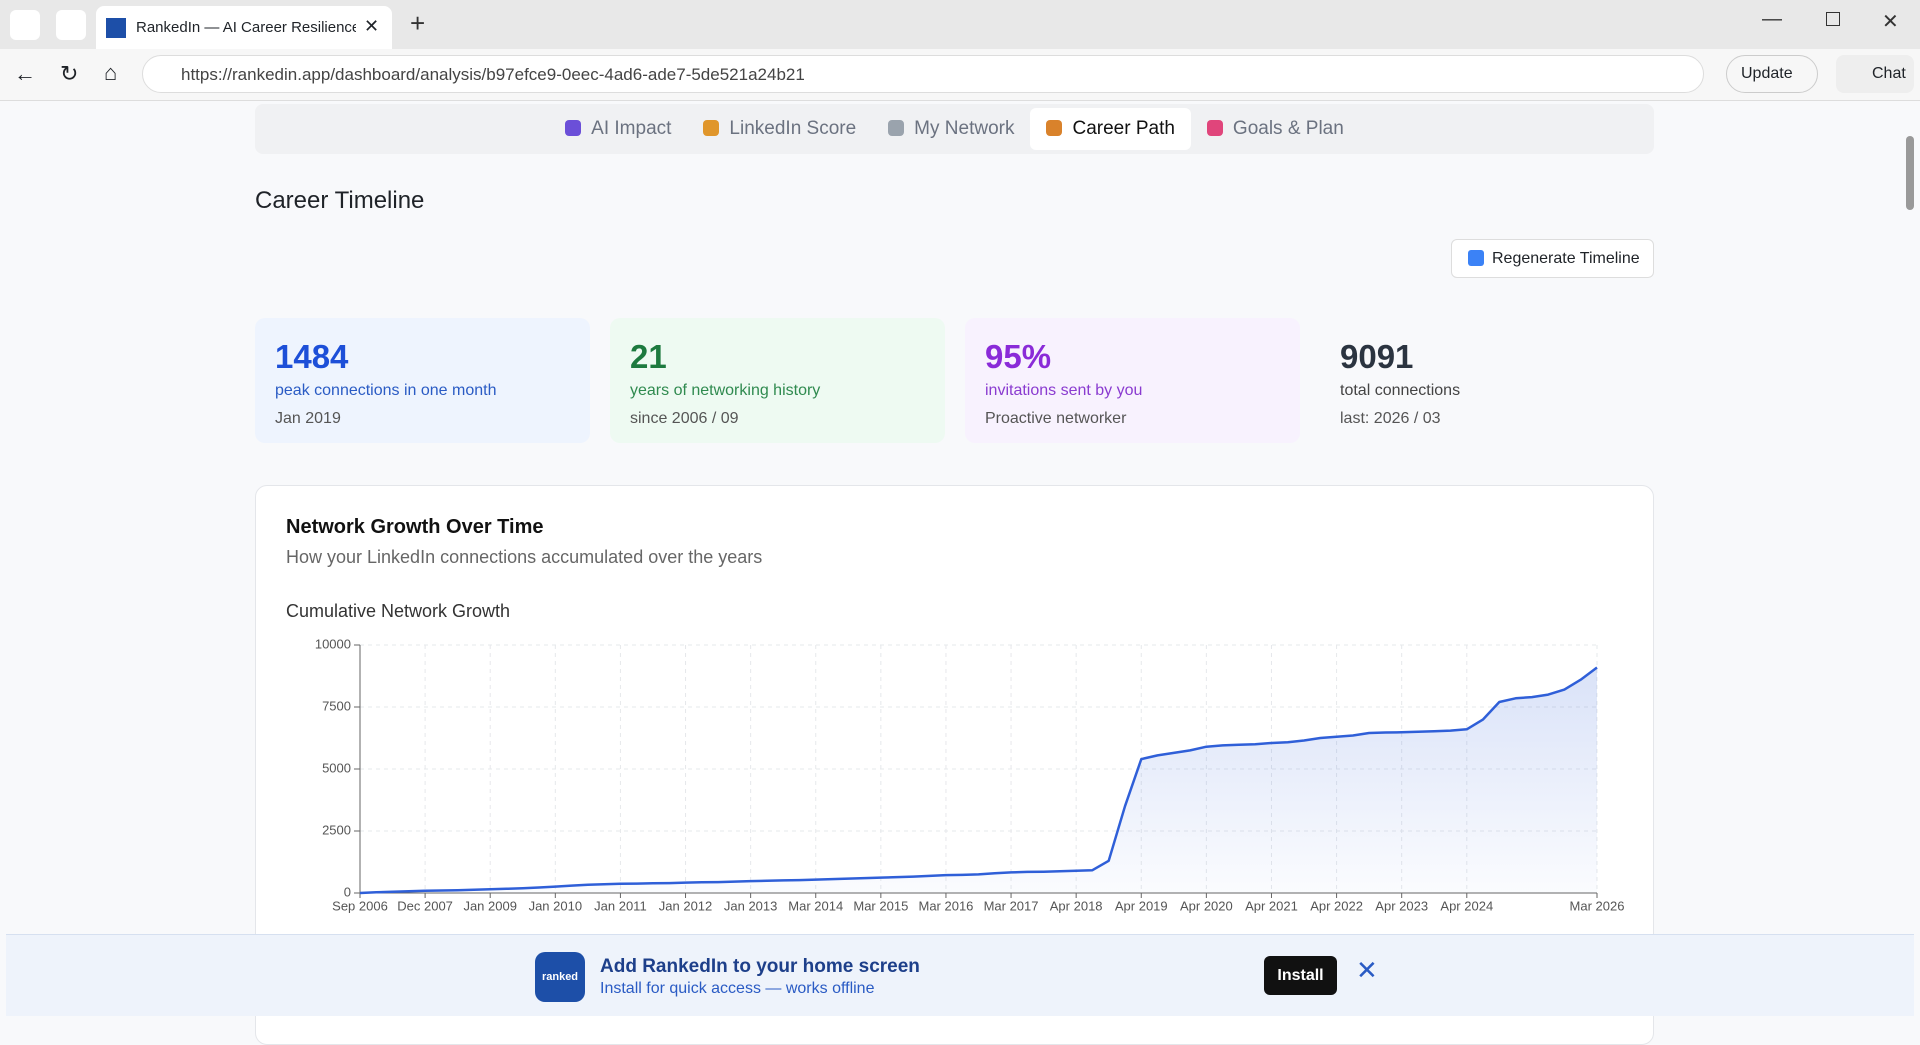 This screenshot has width=1920, height=1045. I want to click on home: ⌂, so click(111, 72).